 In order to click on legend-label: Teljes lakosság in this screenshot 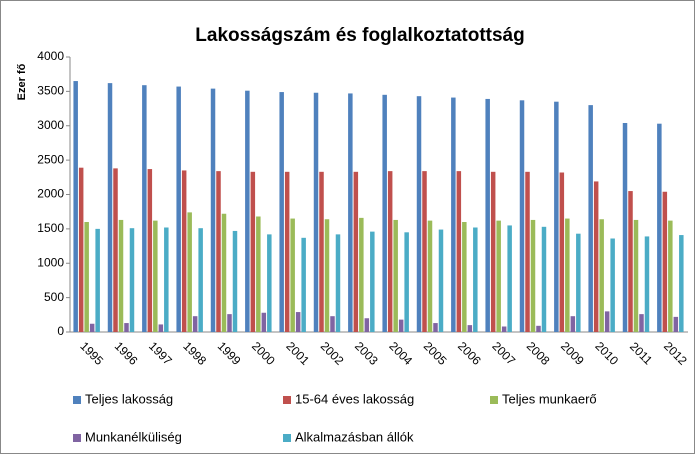, I will do `click(129, 398)`.